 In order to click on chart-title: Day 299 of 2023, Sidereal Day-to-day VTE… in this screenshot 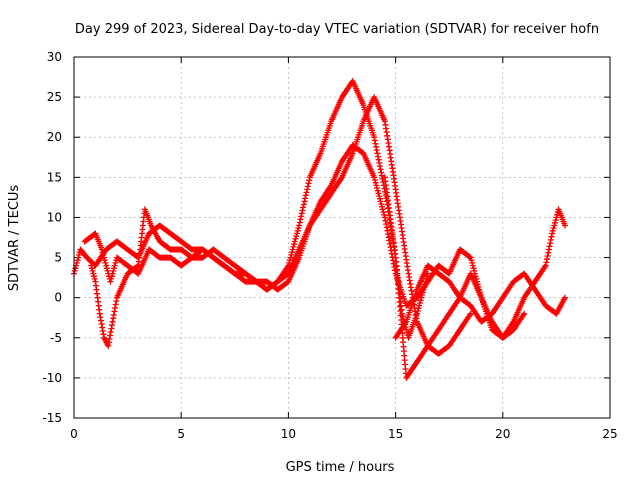, I will do `click(337, 29)`.